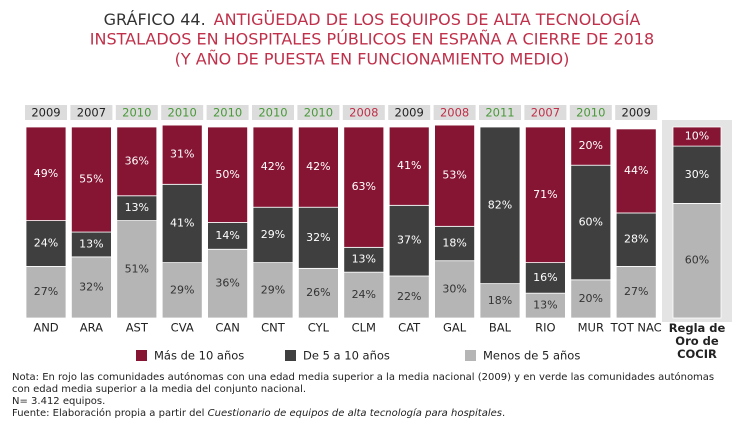 Image resolution: width=737 pixels, height=434 pixels. Describe the element at coordinates (319, 328) in the screenshot. I see `x-tick-label: CYL` at that location.